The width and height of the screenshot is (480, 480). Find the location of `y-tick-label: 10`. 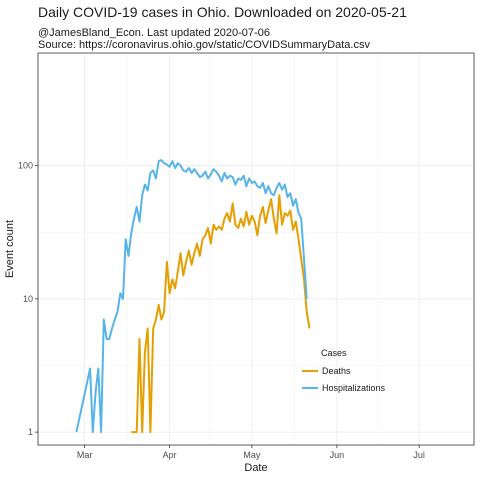

y-tick-label: 10 is located at coordinates (28, 299).